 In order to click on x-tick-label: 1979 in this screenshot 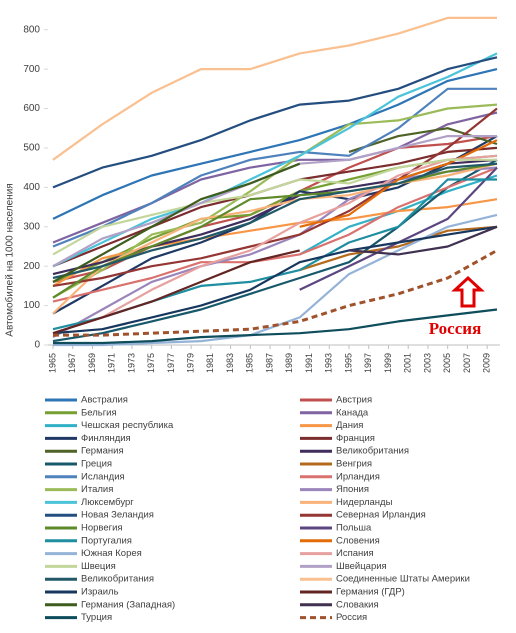, I will do `click(191, 363)`.